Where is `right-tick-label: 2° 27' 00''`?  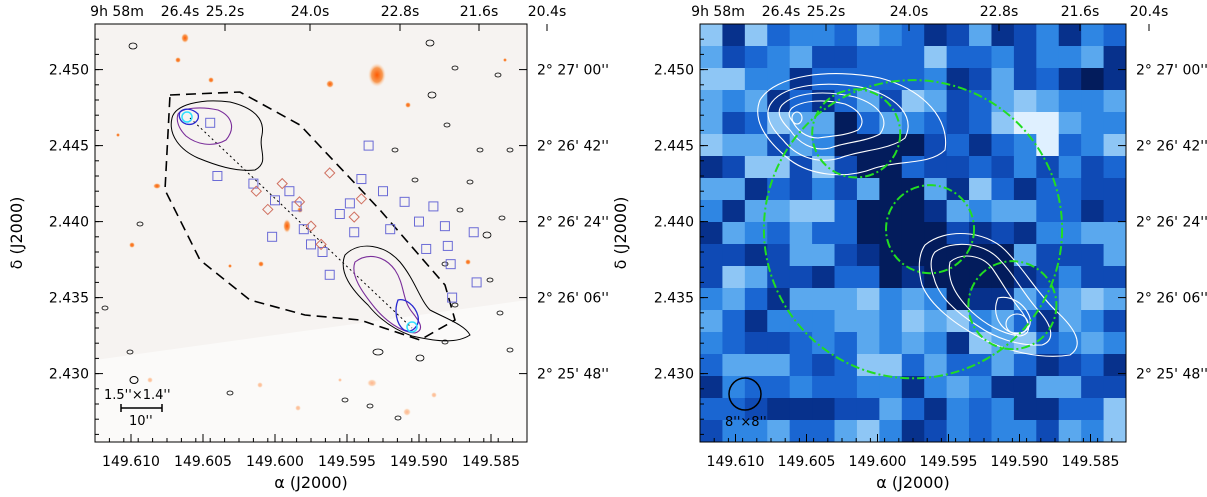 right-tick-label: 2° 27' 00'' is located at coordinates (573, 71).